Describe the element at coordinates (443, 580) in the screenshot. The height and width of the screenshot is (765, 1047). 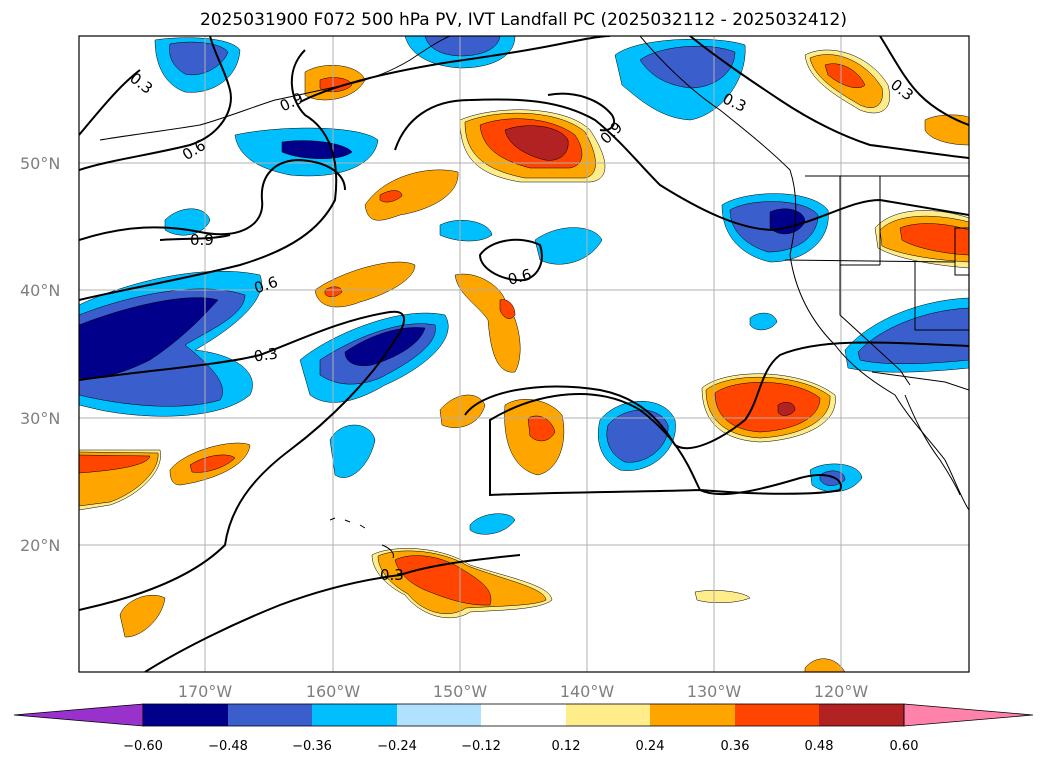
I see `pos-blob-hawaii-red` at that location.